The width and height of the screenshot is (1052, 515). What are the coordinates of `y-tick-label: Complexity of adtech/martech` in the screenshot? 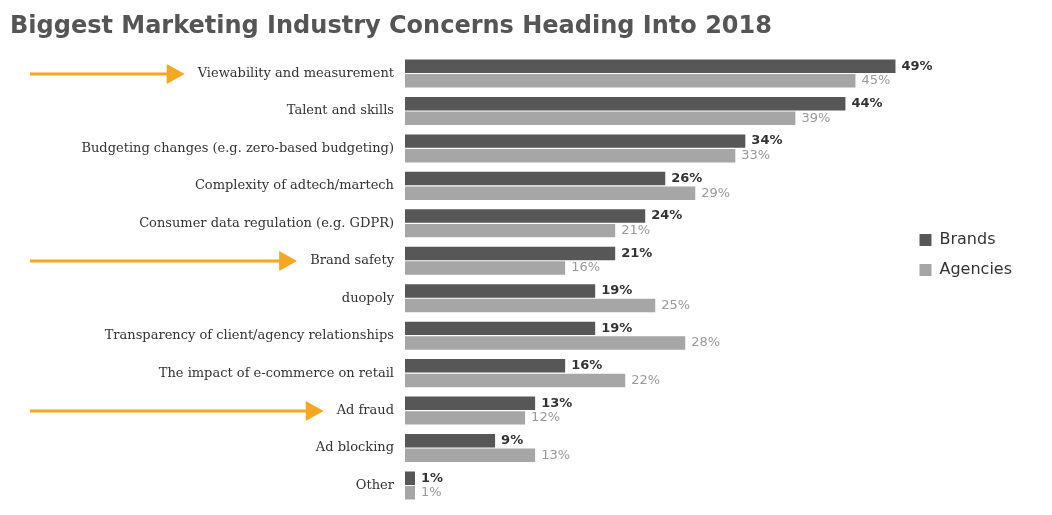 It's located at (294, 185).